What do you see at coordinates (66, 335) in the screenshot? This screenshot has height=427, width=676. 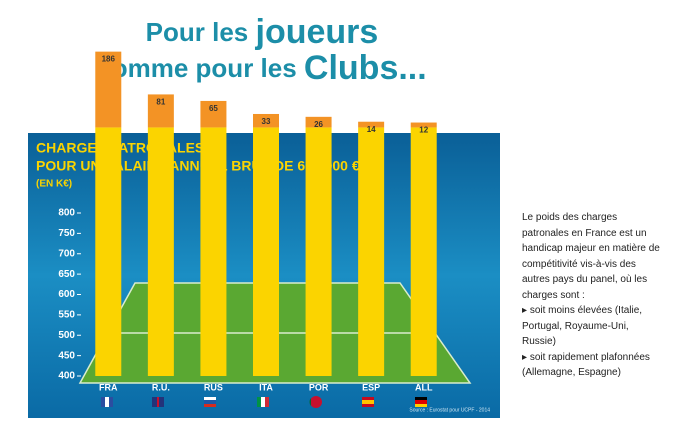 I see `y-tick-label: 500` at bounding box center [66, 335].